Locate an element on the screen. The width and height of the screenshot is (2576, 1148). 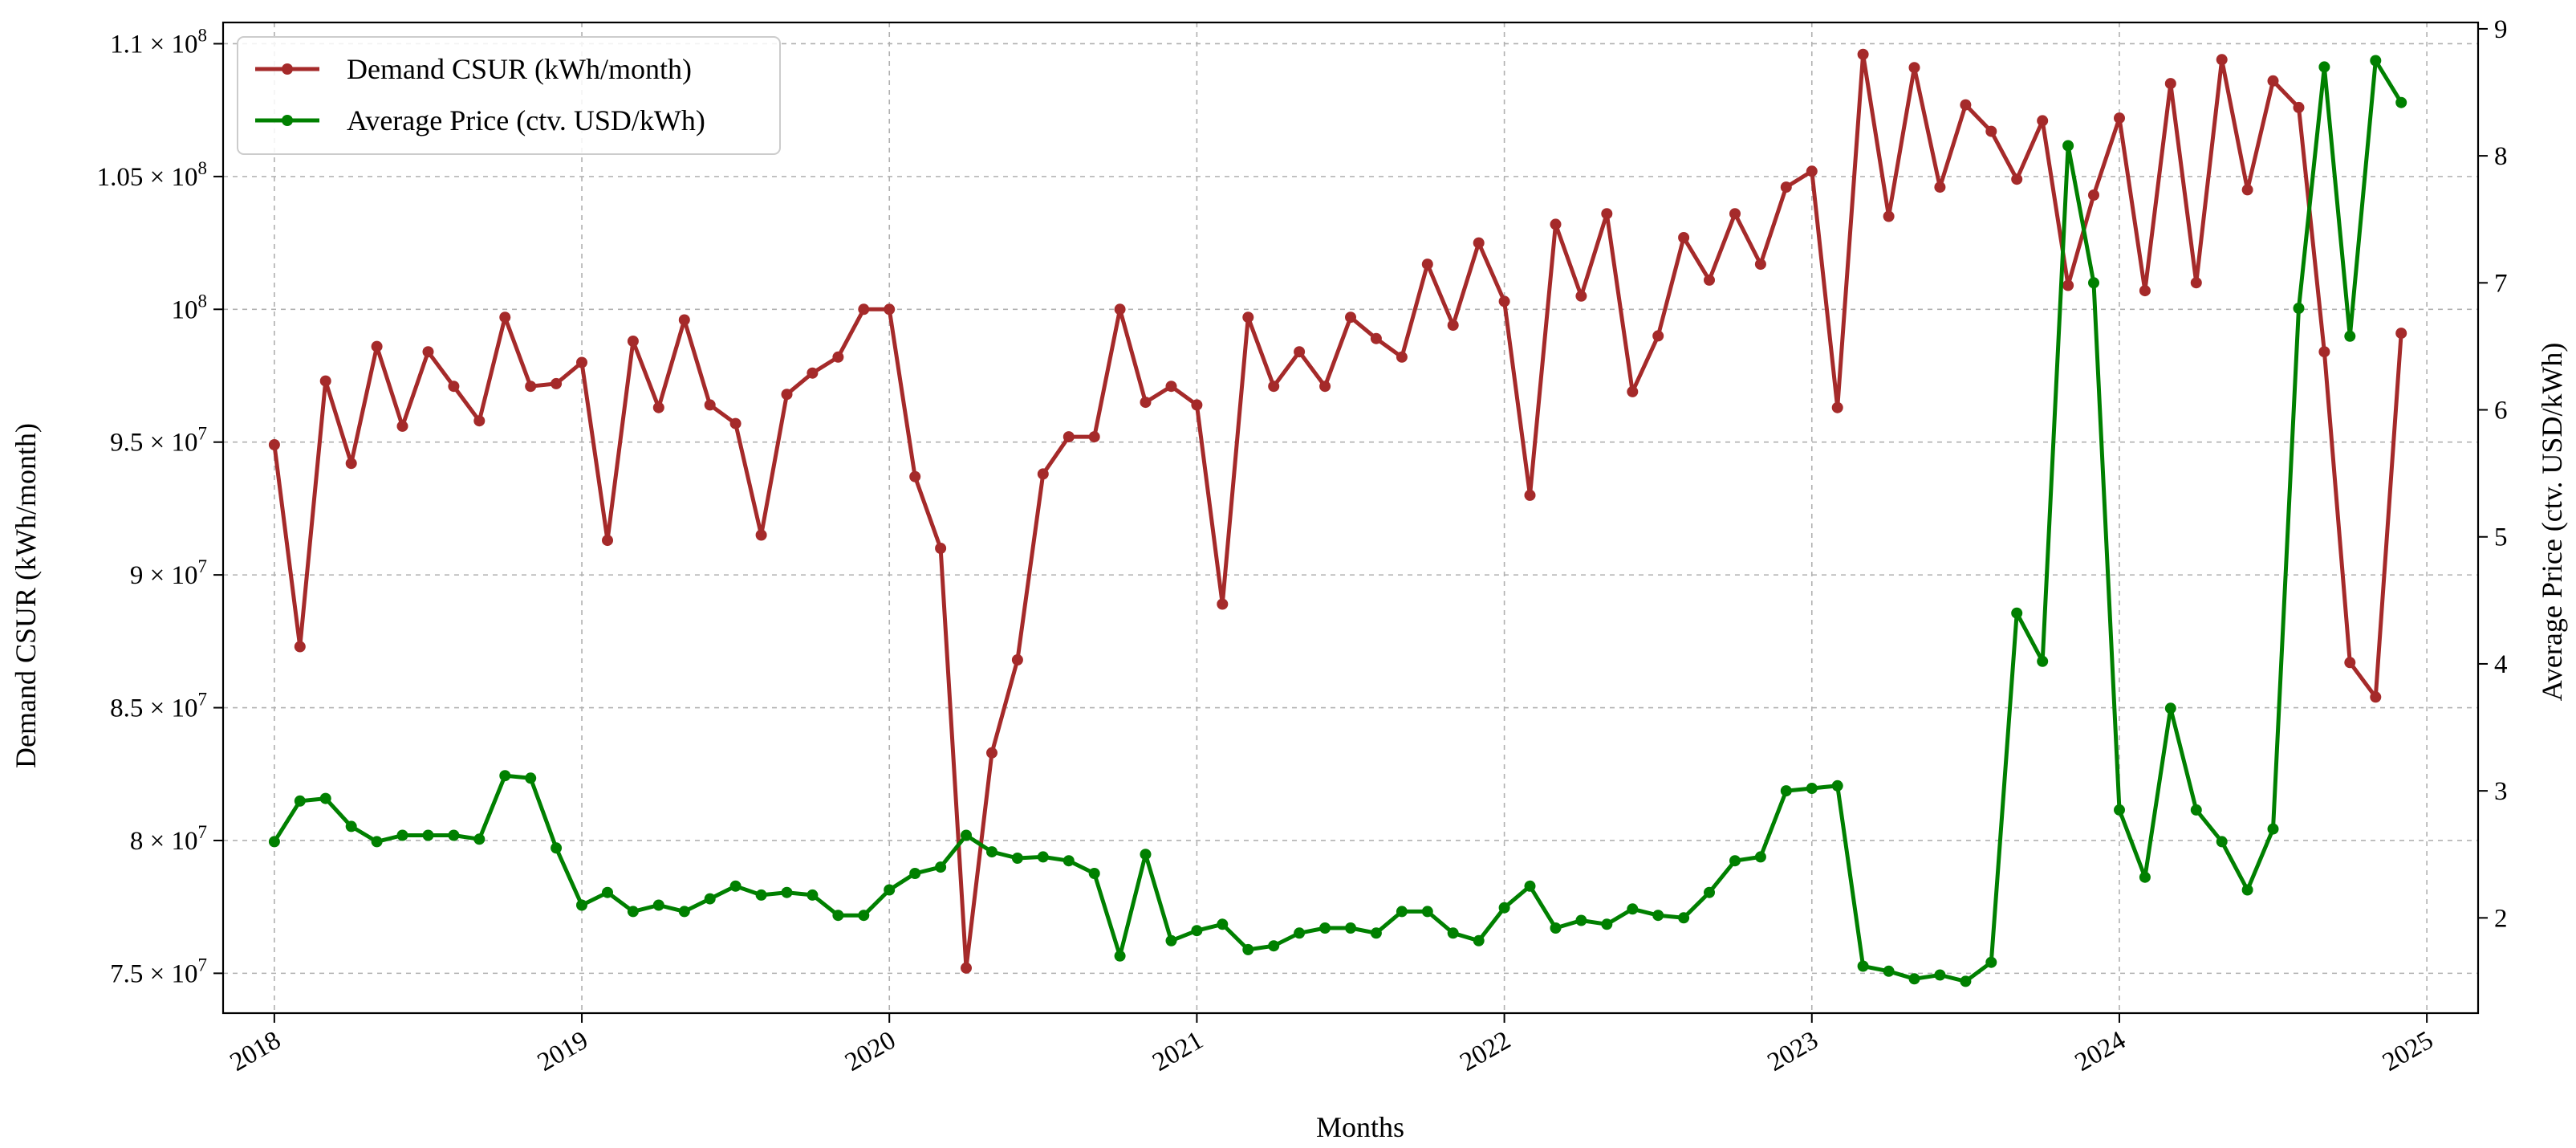
y-left-tick-label: 1.1 × 10⁸ is located at coordinates (158, 42).